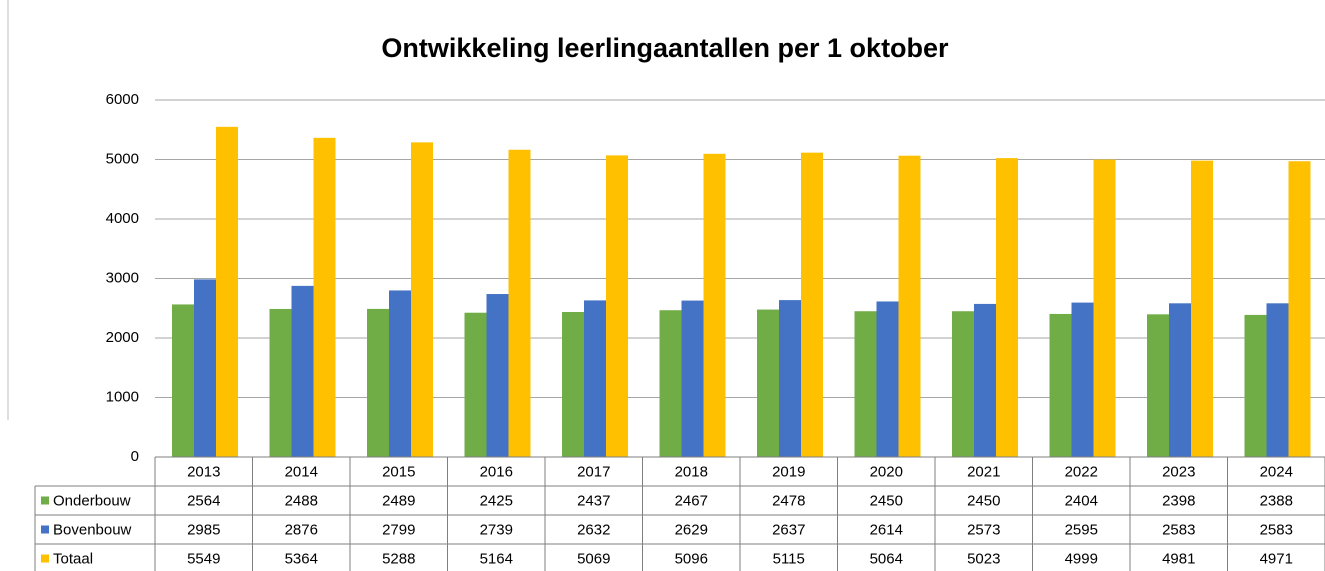 The height and width of the screenshot is (571, 1325). I want to click on y-tick-label: 3000, so click(122, 277).